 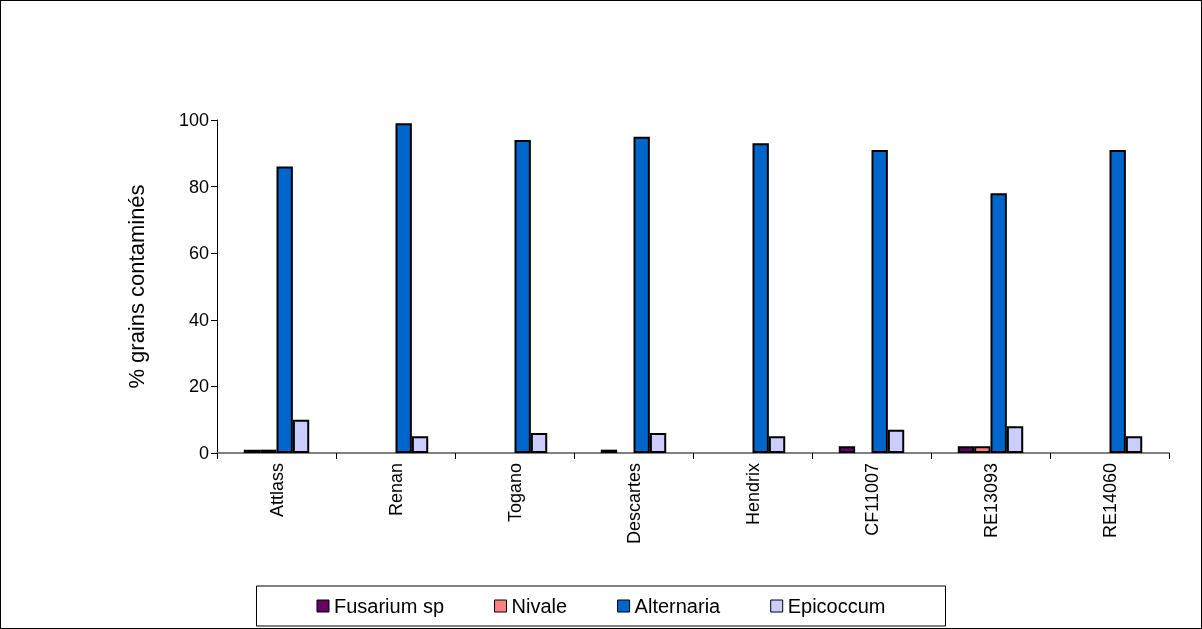 I want to click on legend-label: Nivale, so click(x=539, y=606).